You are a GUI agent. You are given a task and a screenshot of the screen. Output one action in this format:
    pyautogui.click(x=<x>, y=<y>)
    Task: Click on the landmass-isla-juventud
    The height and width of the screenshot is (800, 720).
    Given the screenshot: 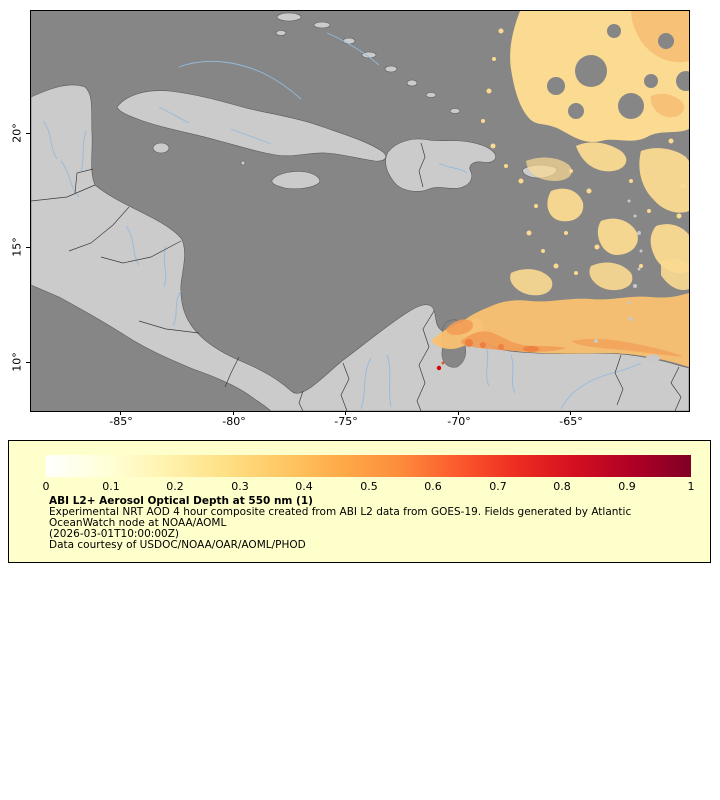 What is the action you would take?
    pyautogui.click(x=161, y=148)
    